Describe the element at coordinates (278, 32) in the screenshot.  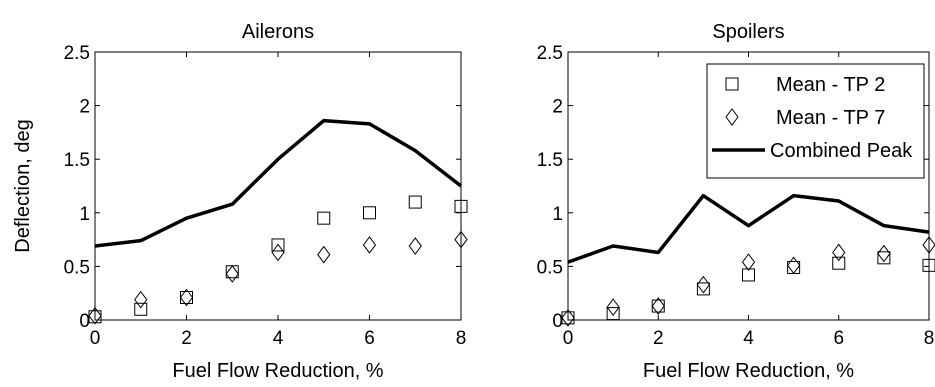
I see `chart-title: Ailerons` at that location.